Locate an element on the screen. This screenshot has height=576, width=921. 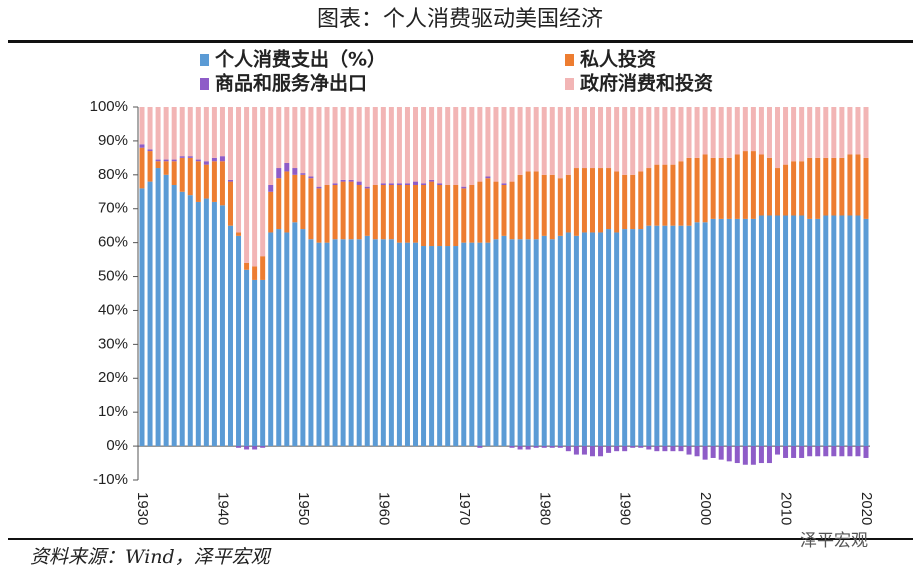
legend-swatch is located at coordinates (204, 60).